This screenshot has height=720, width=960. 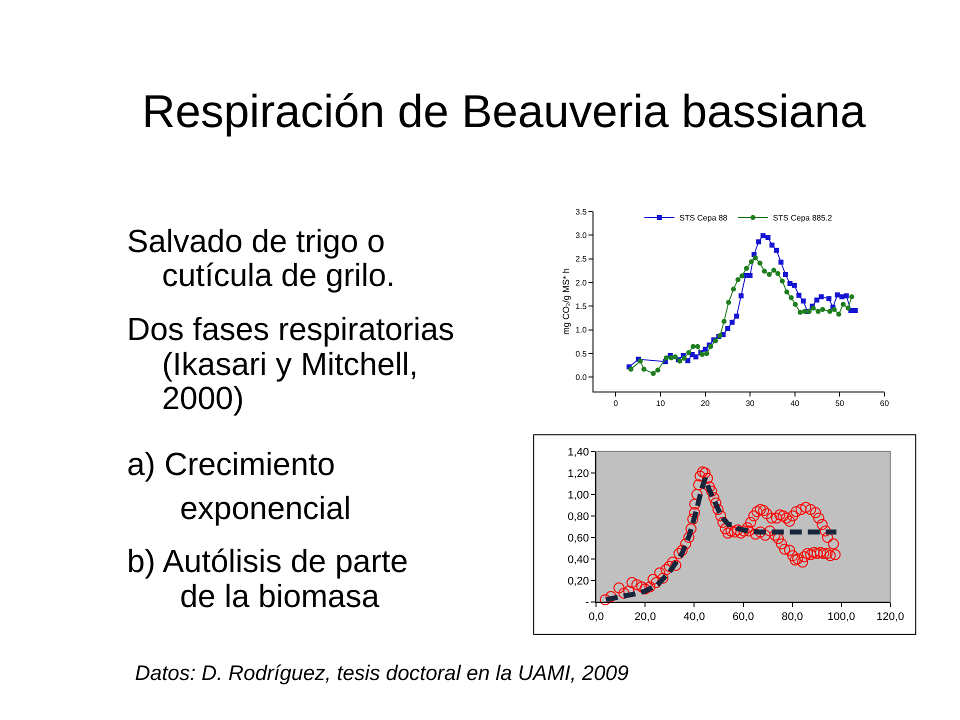 What do you see at coordinates (579, 474) in the screenshot?
I see `y-tick-label: 1,20` at bounding box center [579, 474].